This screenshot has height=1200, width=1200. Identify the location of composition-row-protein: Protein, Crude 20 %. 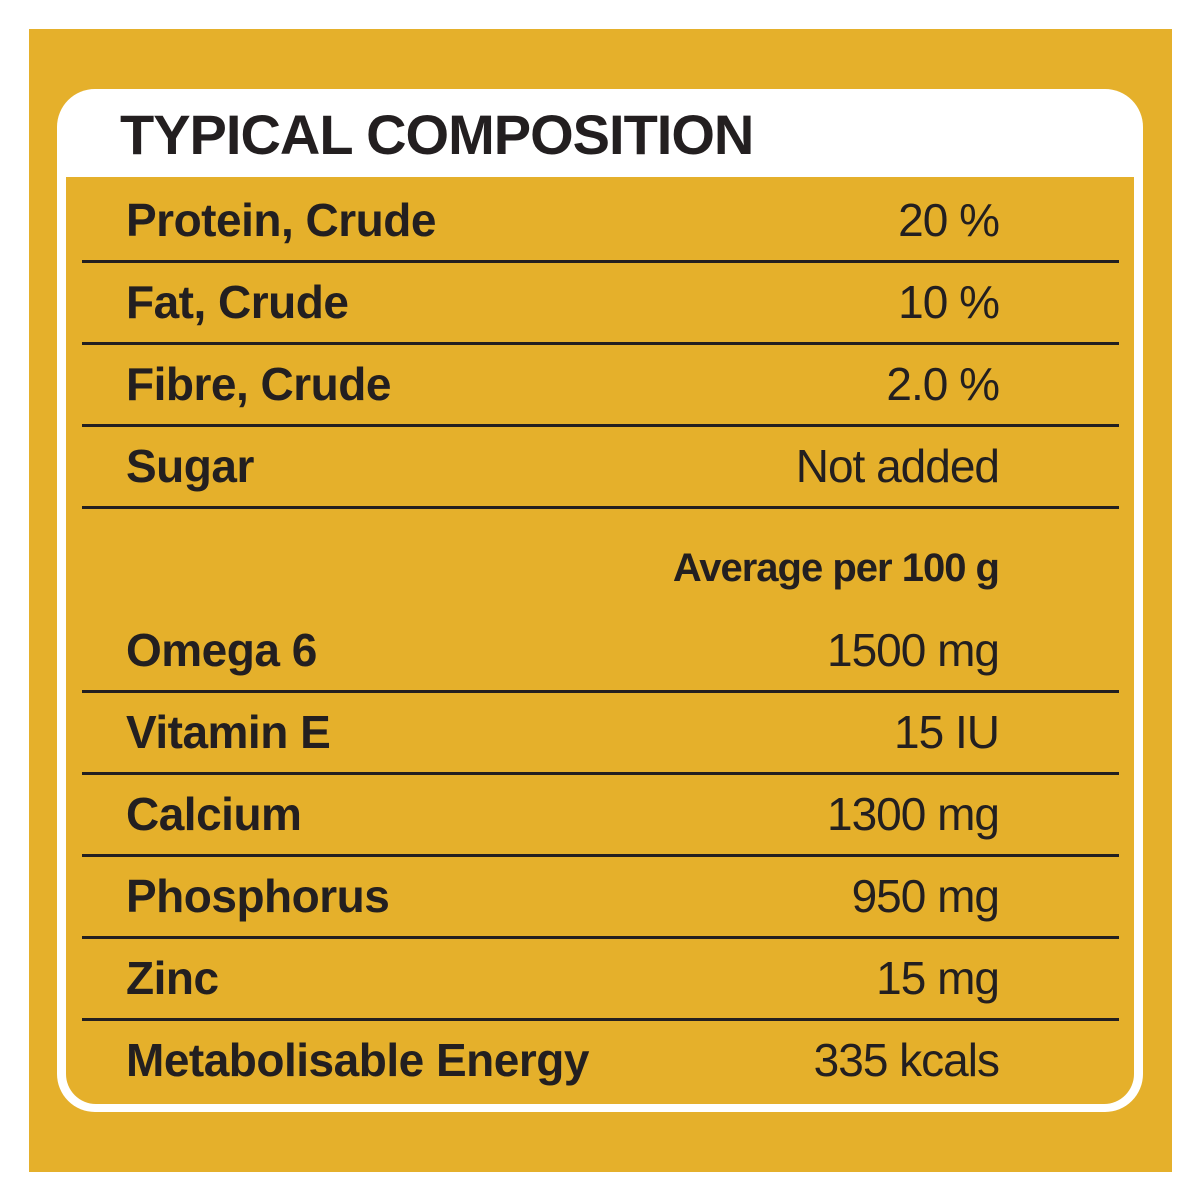
(600, 222).